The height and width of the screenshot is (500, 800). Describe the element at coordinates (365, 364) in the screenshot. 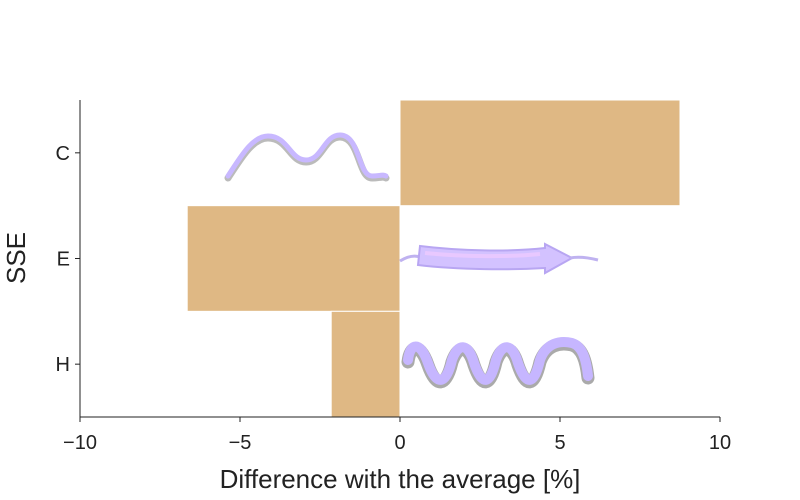

I see `bar-H` at that location.